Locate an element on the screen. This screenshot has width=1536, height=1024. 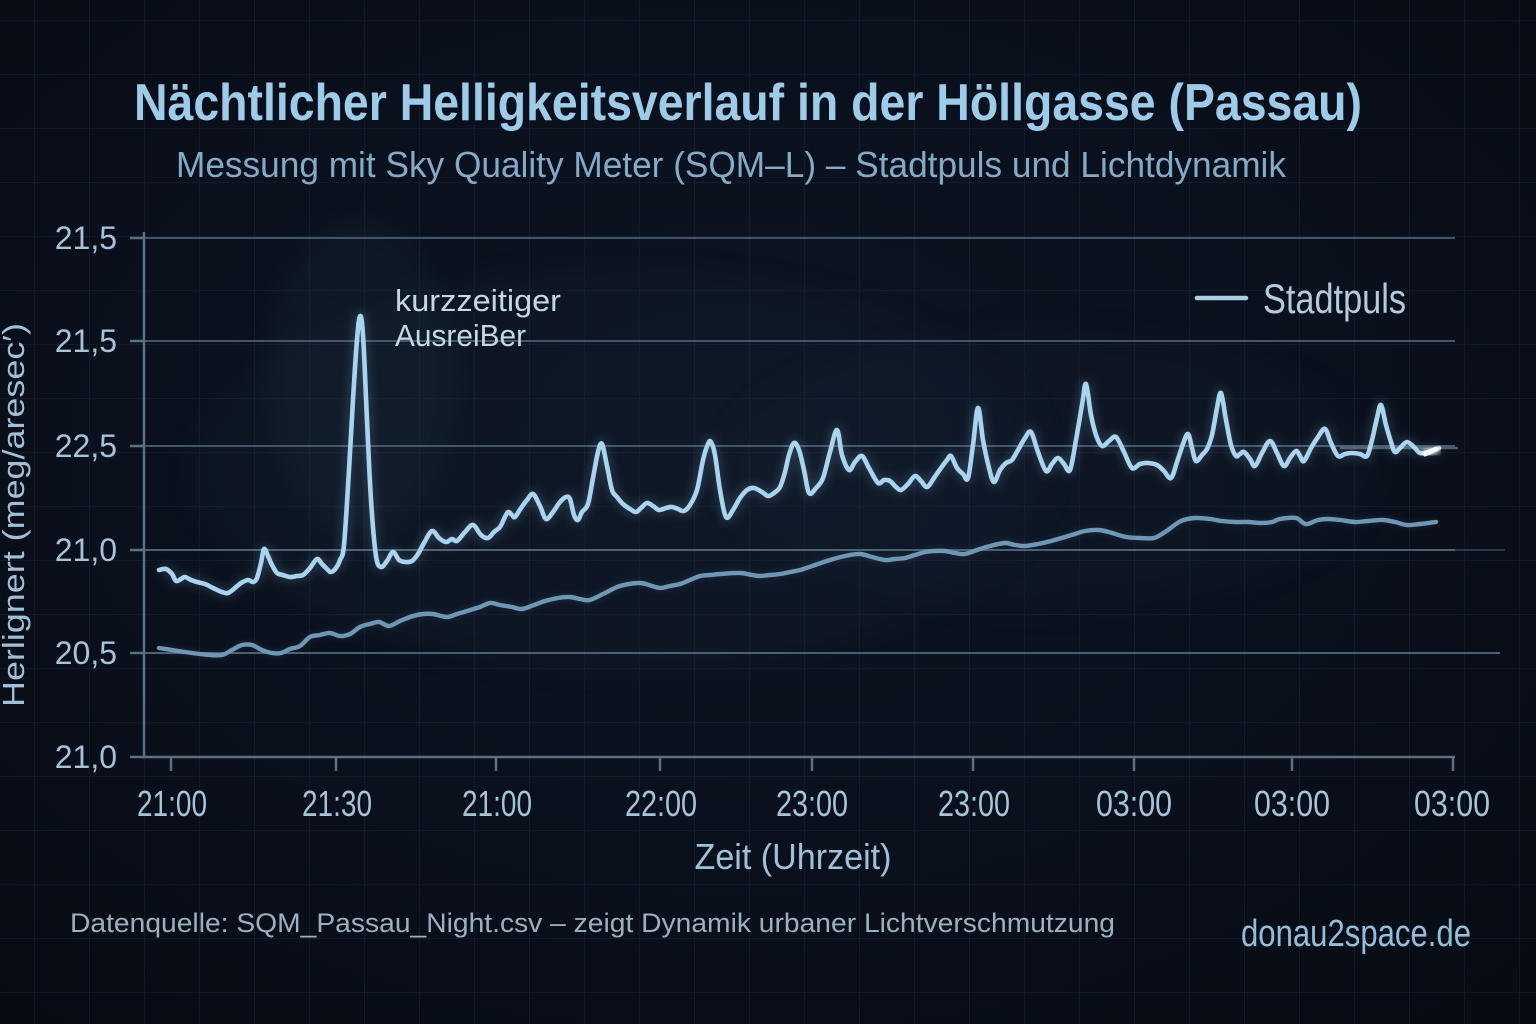
svg-text: 22,5 is located at coordinates (86, 446).